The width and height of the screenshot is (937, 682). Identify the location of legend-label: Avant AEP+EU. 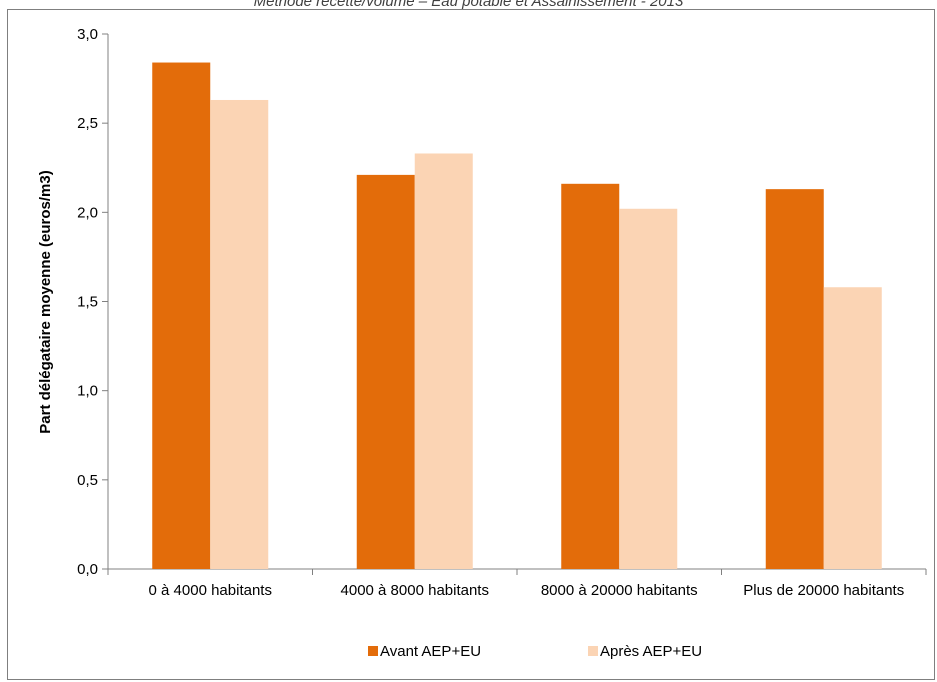
(430, 651).